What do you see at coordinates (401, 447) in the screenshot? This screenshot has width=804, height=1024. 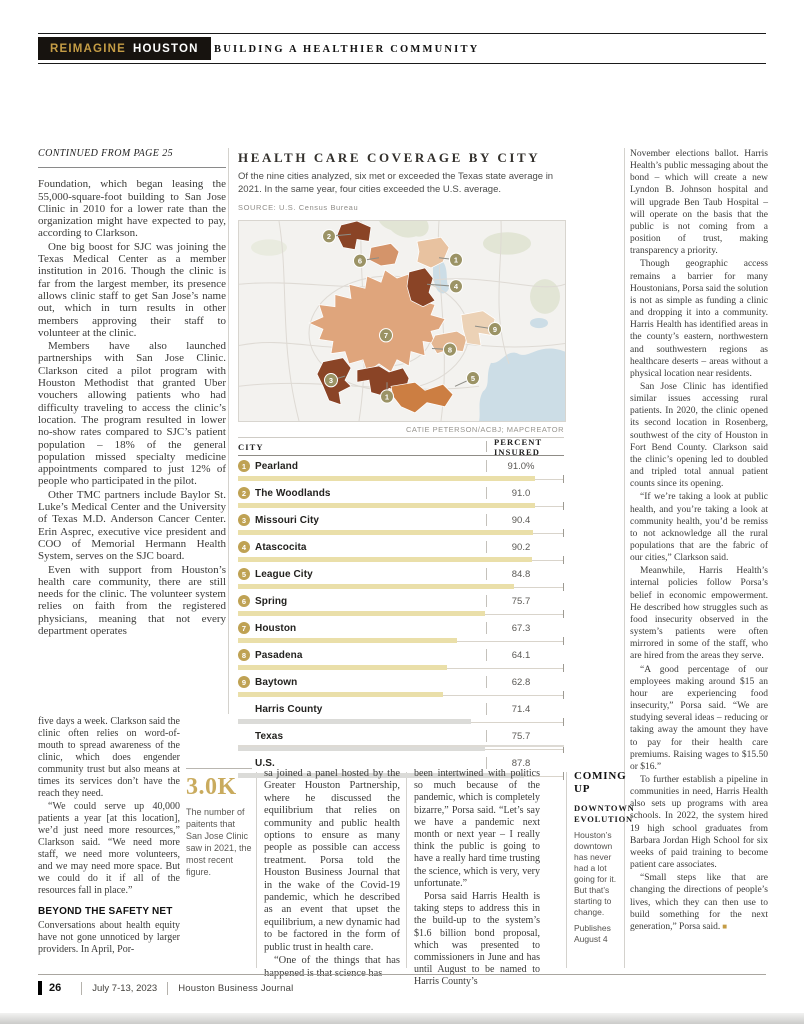 I see `coverage-table-header: CITY PERCENT INSURED` at bounding box center [401, 447].